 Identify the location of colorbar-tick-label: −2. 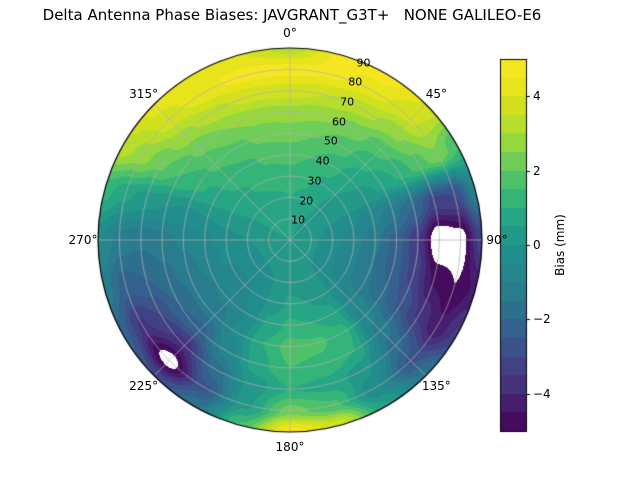
(542, 319).